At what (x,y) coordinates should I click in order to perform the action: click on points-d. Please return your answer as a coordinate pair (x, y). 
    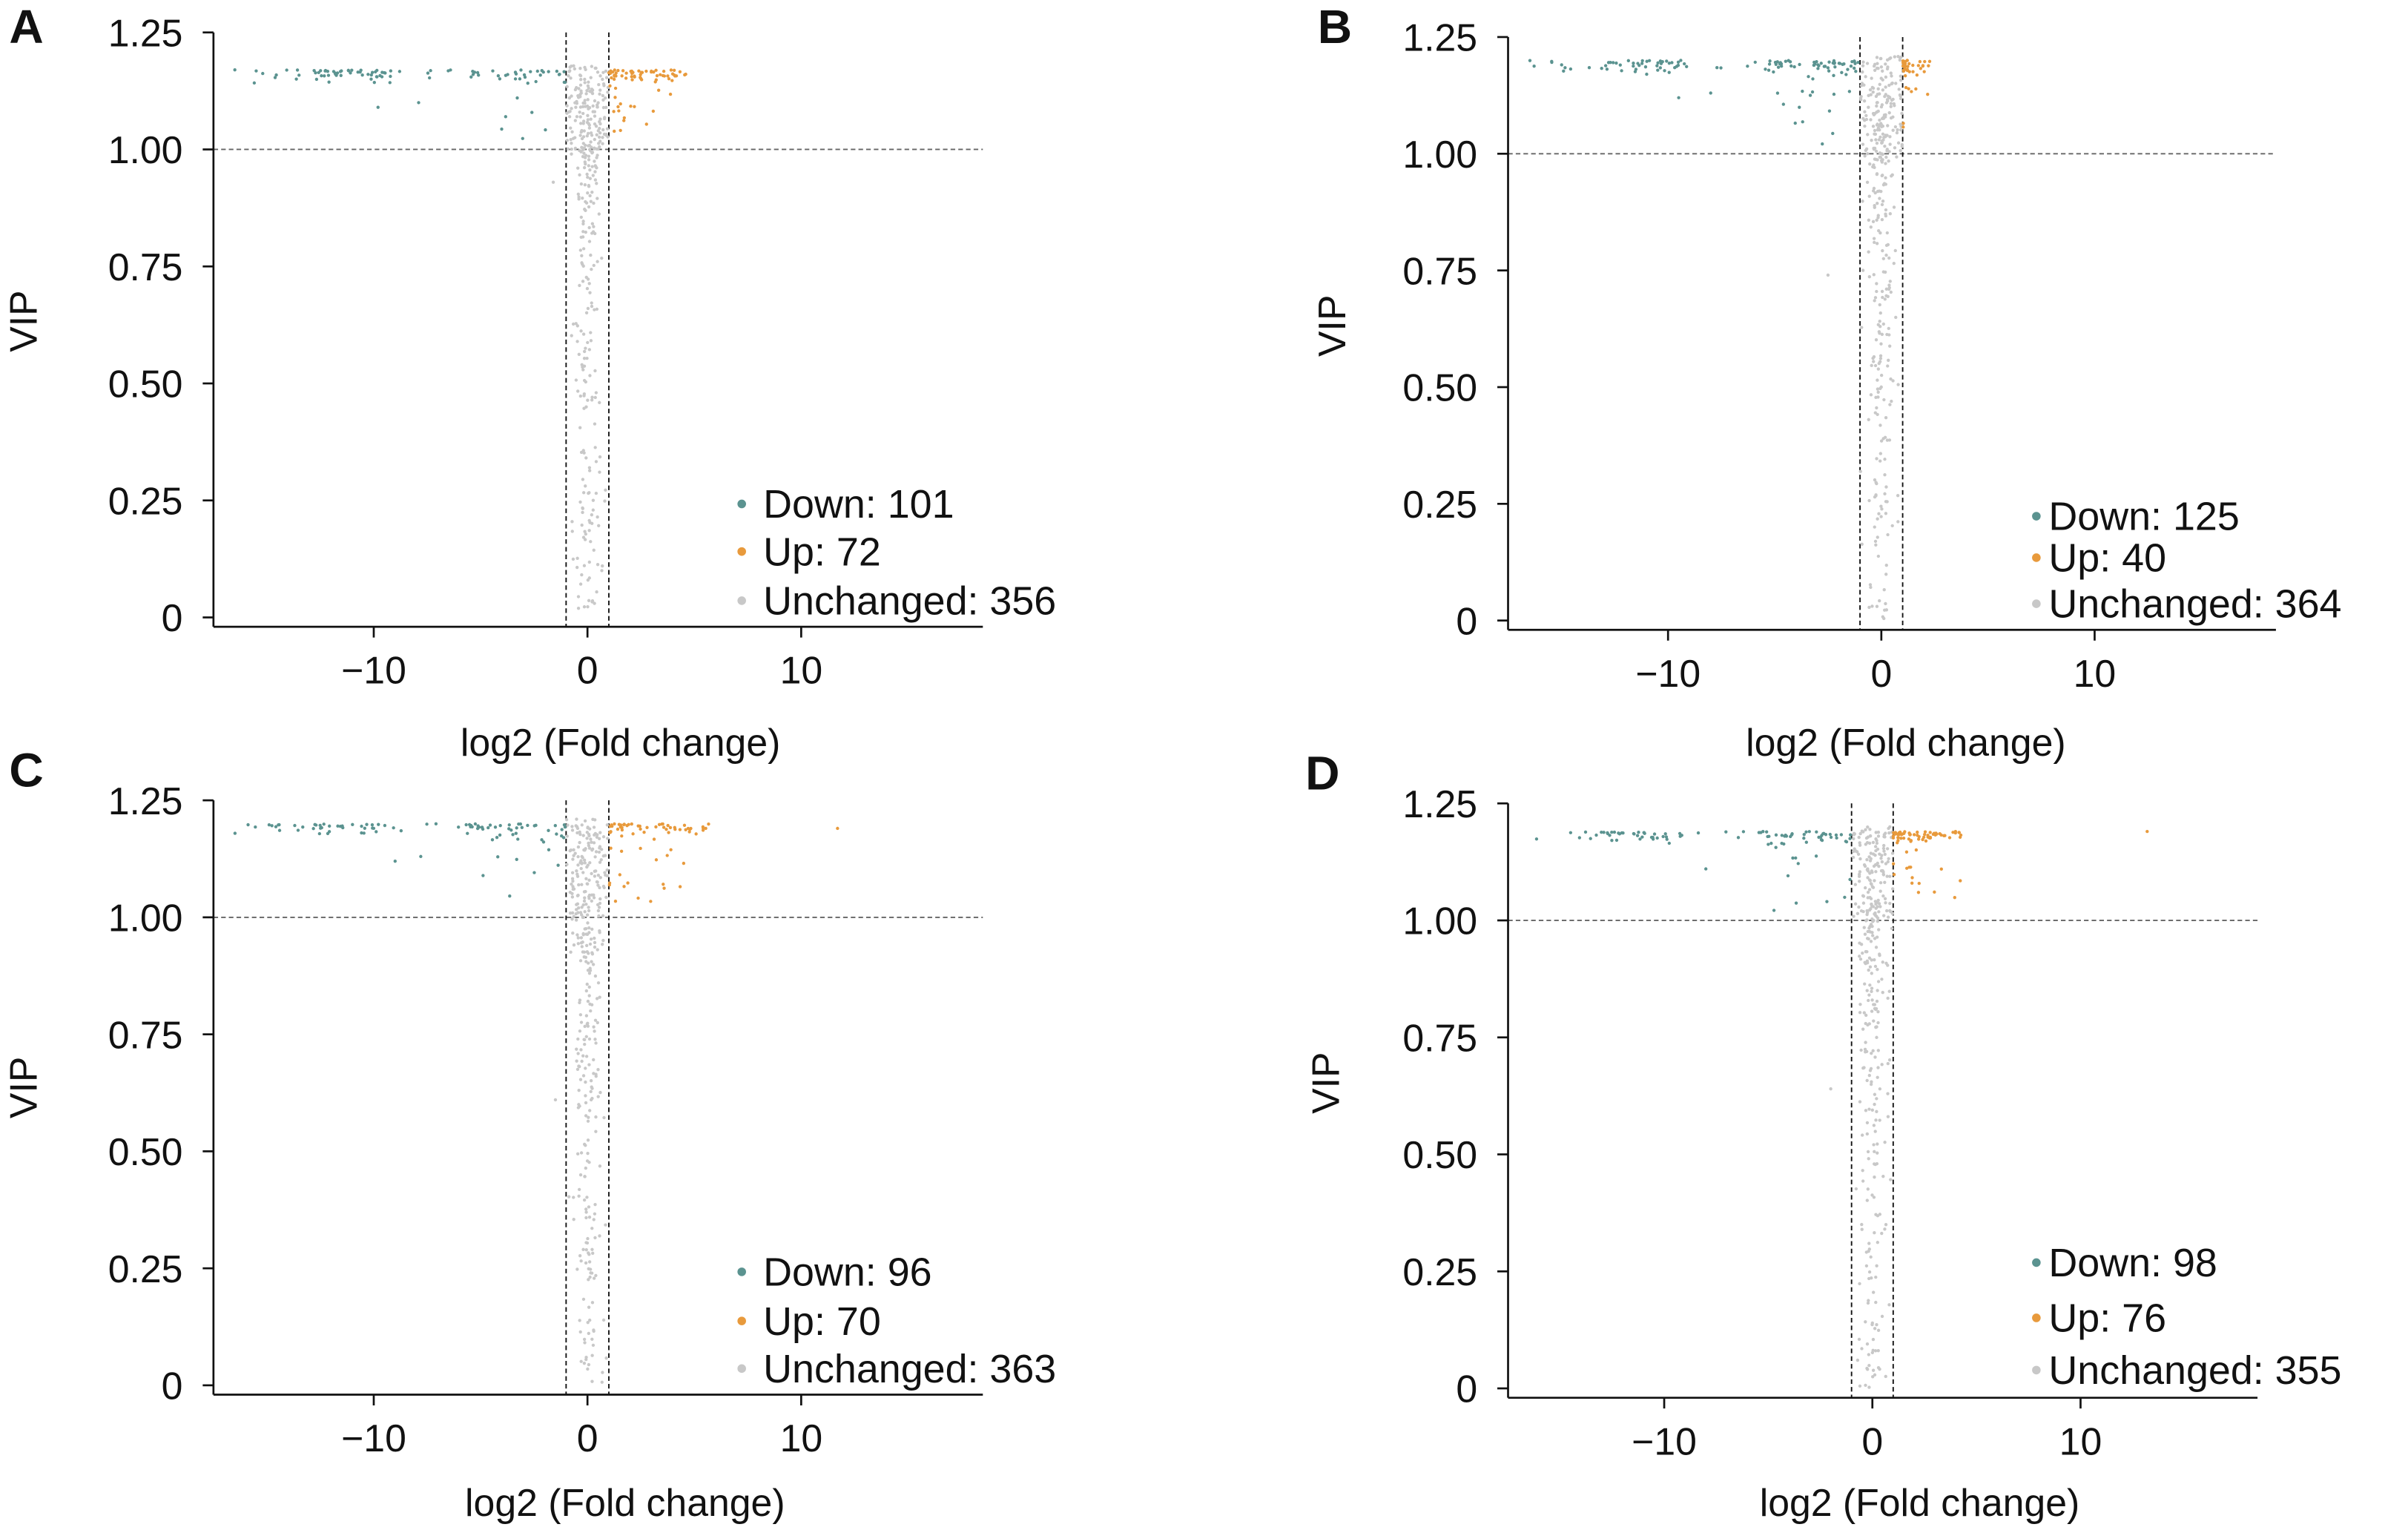
    Looking at the image, I should click on (1842, 1107).